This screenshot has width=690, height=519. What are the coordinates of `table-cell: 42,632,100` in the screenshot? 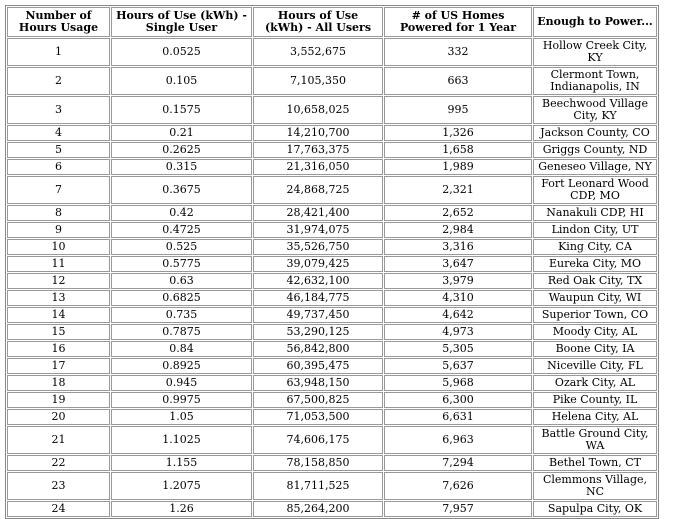 It's located at (318, 281).